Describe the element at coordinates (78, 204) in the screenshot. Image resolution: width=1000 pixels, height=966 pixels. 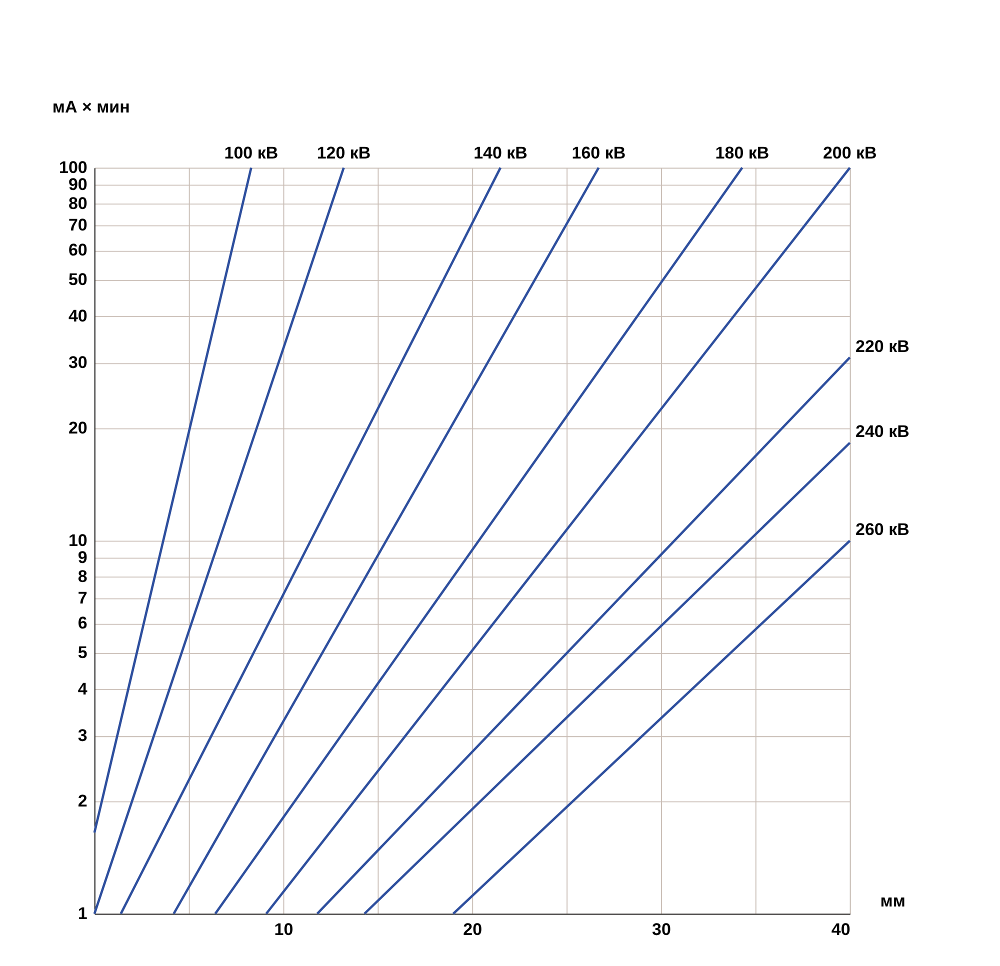
I see `y-tick-label: 80` at that location.